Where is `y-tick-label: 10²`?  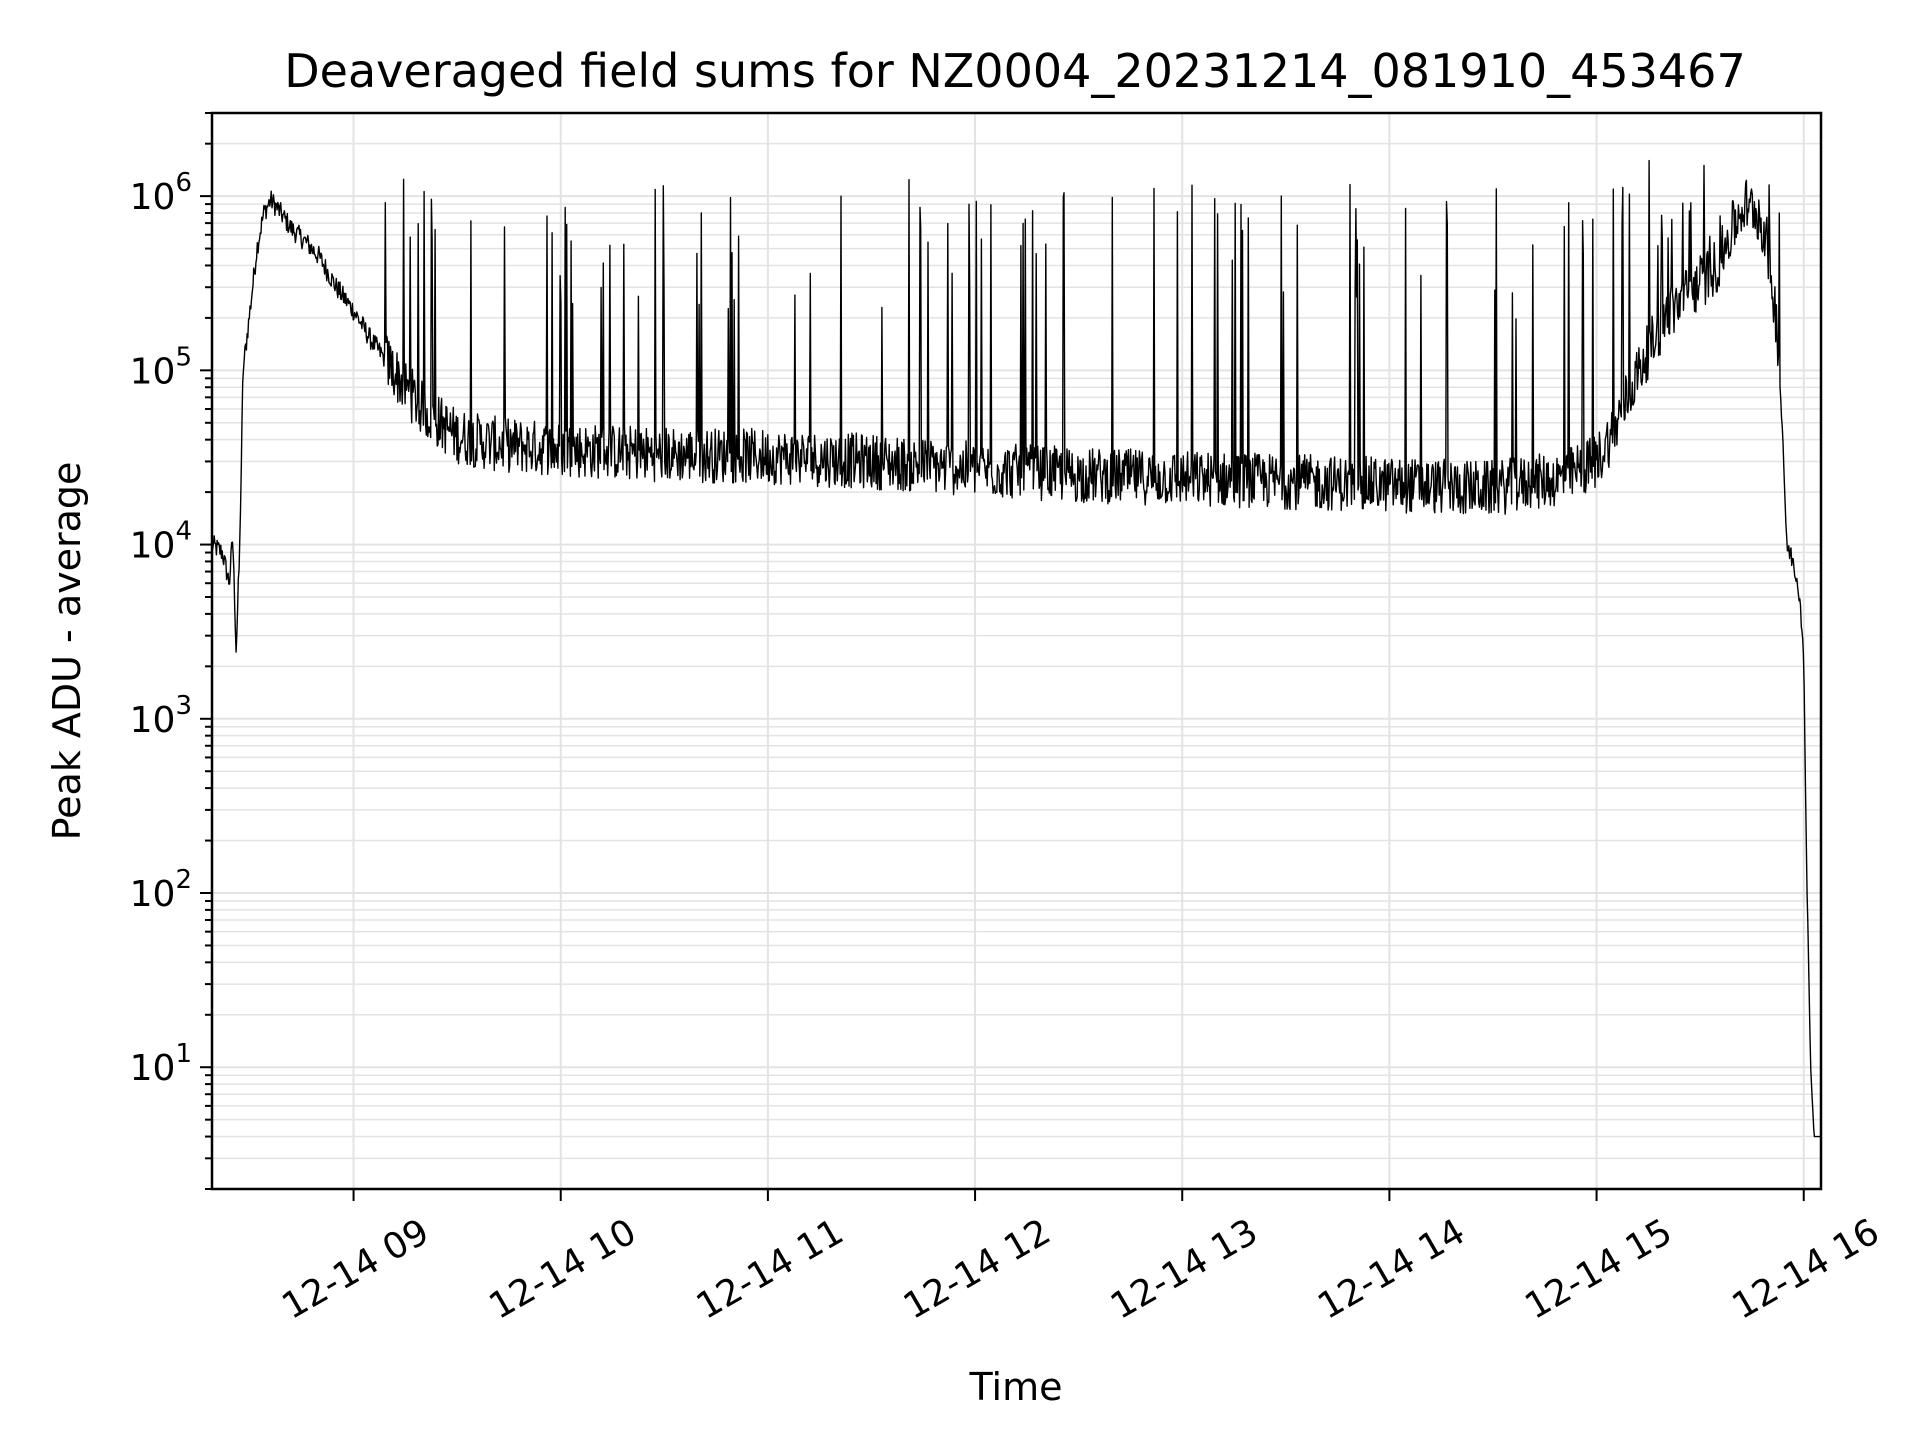
y-tick-label: 10² is located at coordinates (161, 890).